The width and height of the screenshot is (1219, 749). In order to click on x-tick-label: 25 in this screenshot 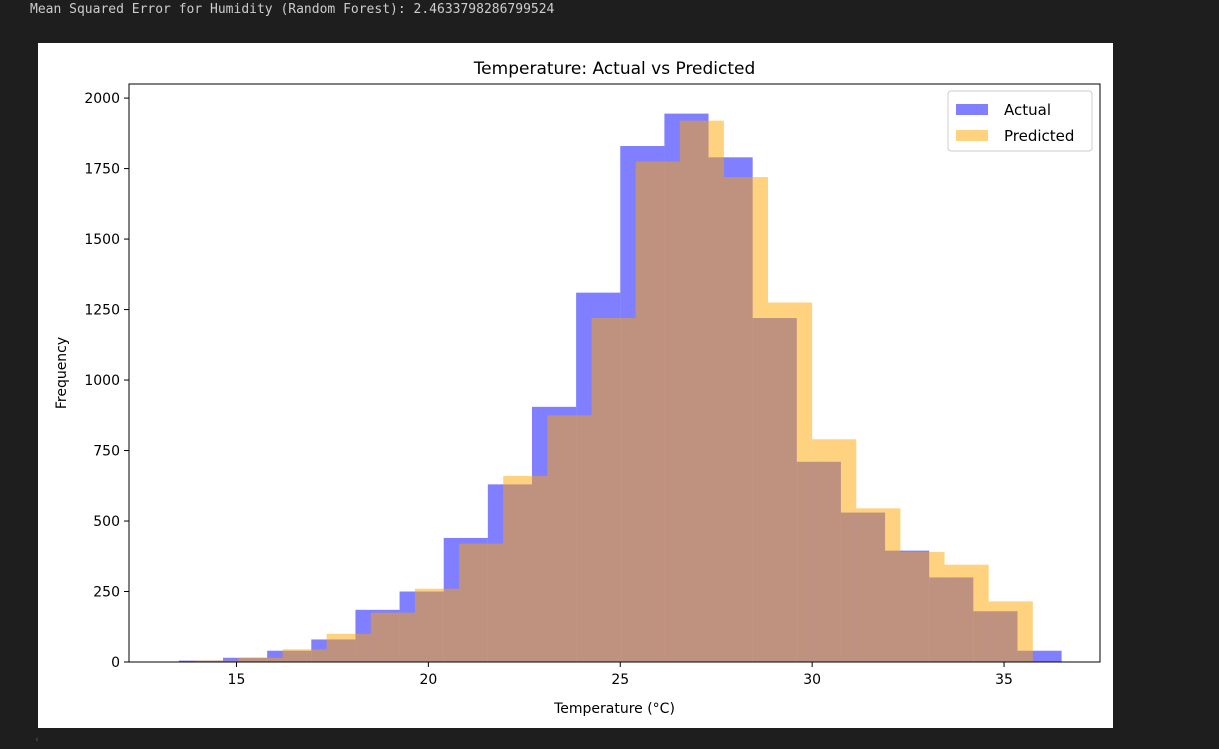, I will do `click(620, 680)`.